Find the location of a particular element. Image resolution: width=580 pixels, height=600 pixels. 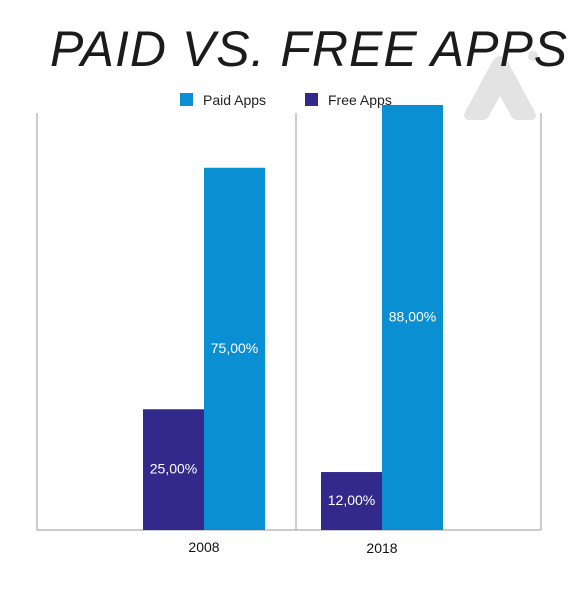

legend-label-free-apps: Free Apps is located at coordinates (360, 100).